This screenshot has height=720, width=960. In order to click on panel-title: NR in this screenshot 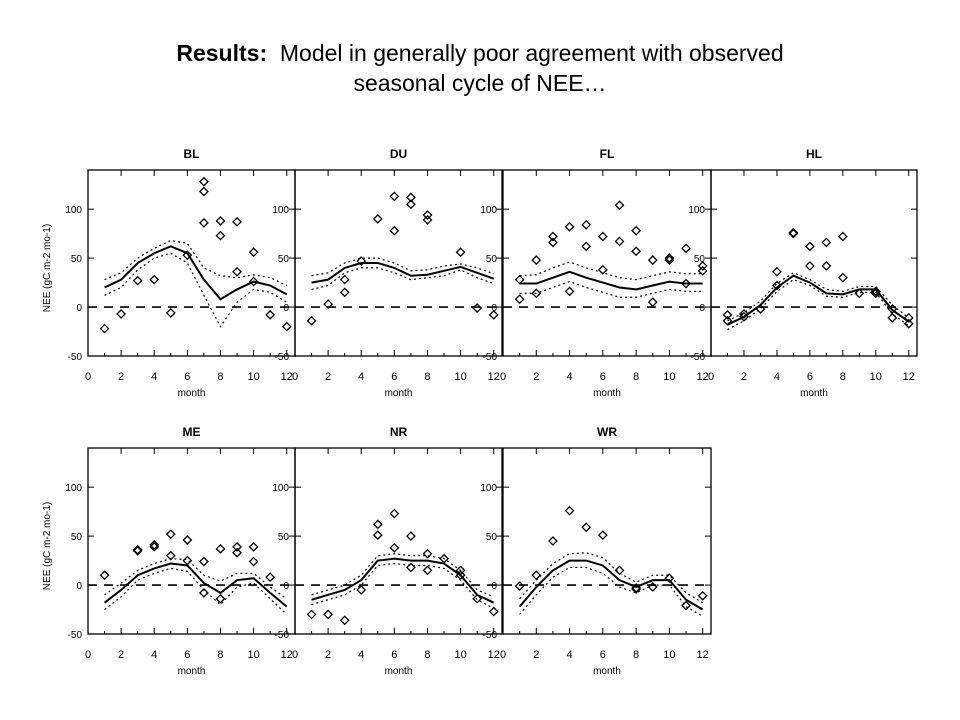, I will do `click(399, 432)`.